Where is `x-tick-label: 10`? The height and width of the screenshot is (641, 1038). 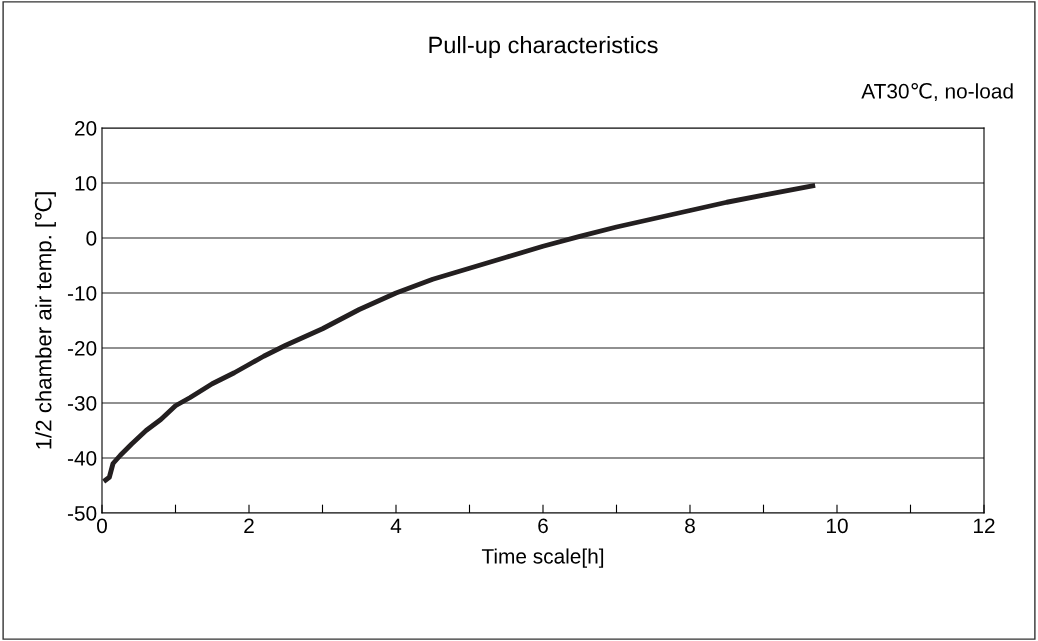 x-tick-label: 10 is located at coordinates (837, 526).